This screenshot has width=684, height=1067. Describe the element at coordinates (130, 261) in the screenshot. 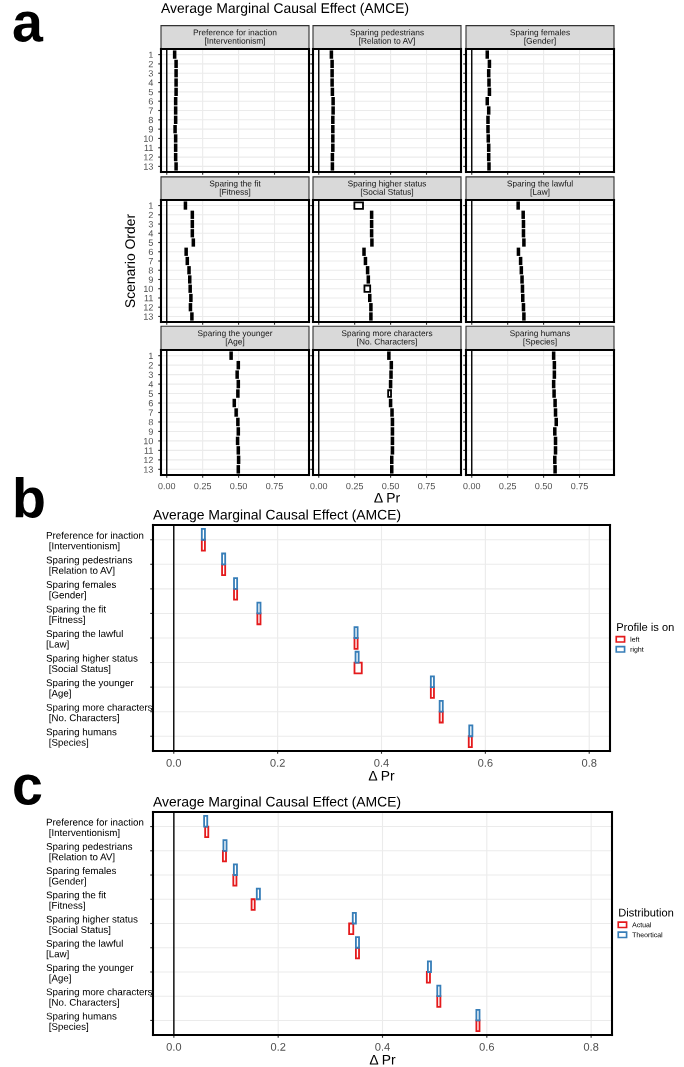

I see `y-axis-title: Scenario Order` at that location.